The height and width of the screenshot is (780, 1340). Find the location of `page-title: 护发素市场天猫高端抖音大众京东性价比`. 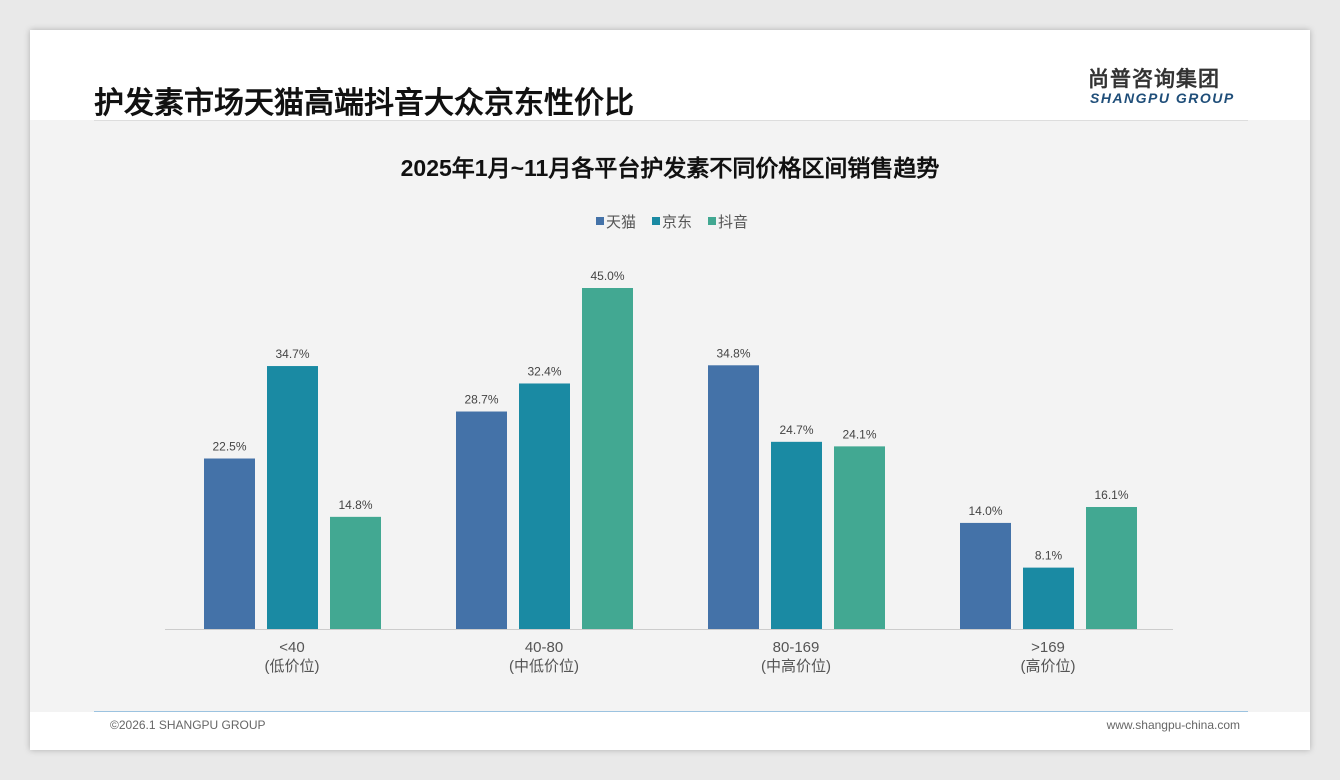

page-title: 护发素市场天猫高端抖音大众京东性价比 is located at coordinates (364, 103).